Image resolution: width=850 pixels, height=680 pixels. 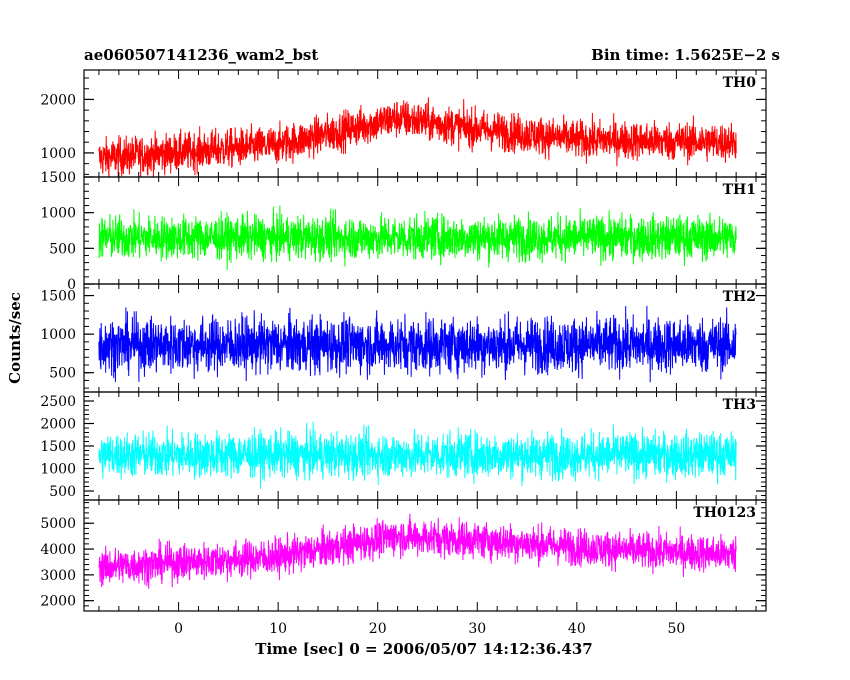 I want to click on y-axis-label: Counts/sec, so click(x=15, y=338).